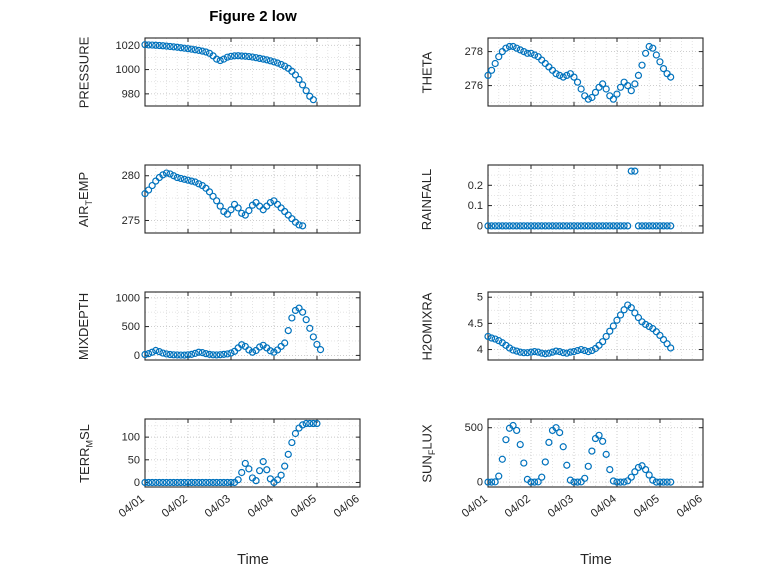 This screenshot has width=778, height=583. What do you see at coordinates (131, 94) in the screenshot?
I see `y-tick-label: 980` at bounding box center [131, 94].